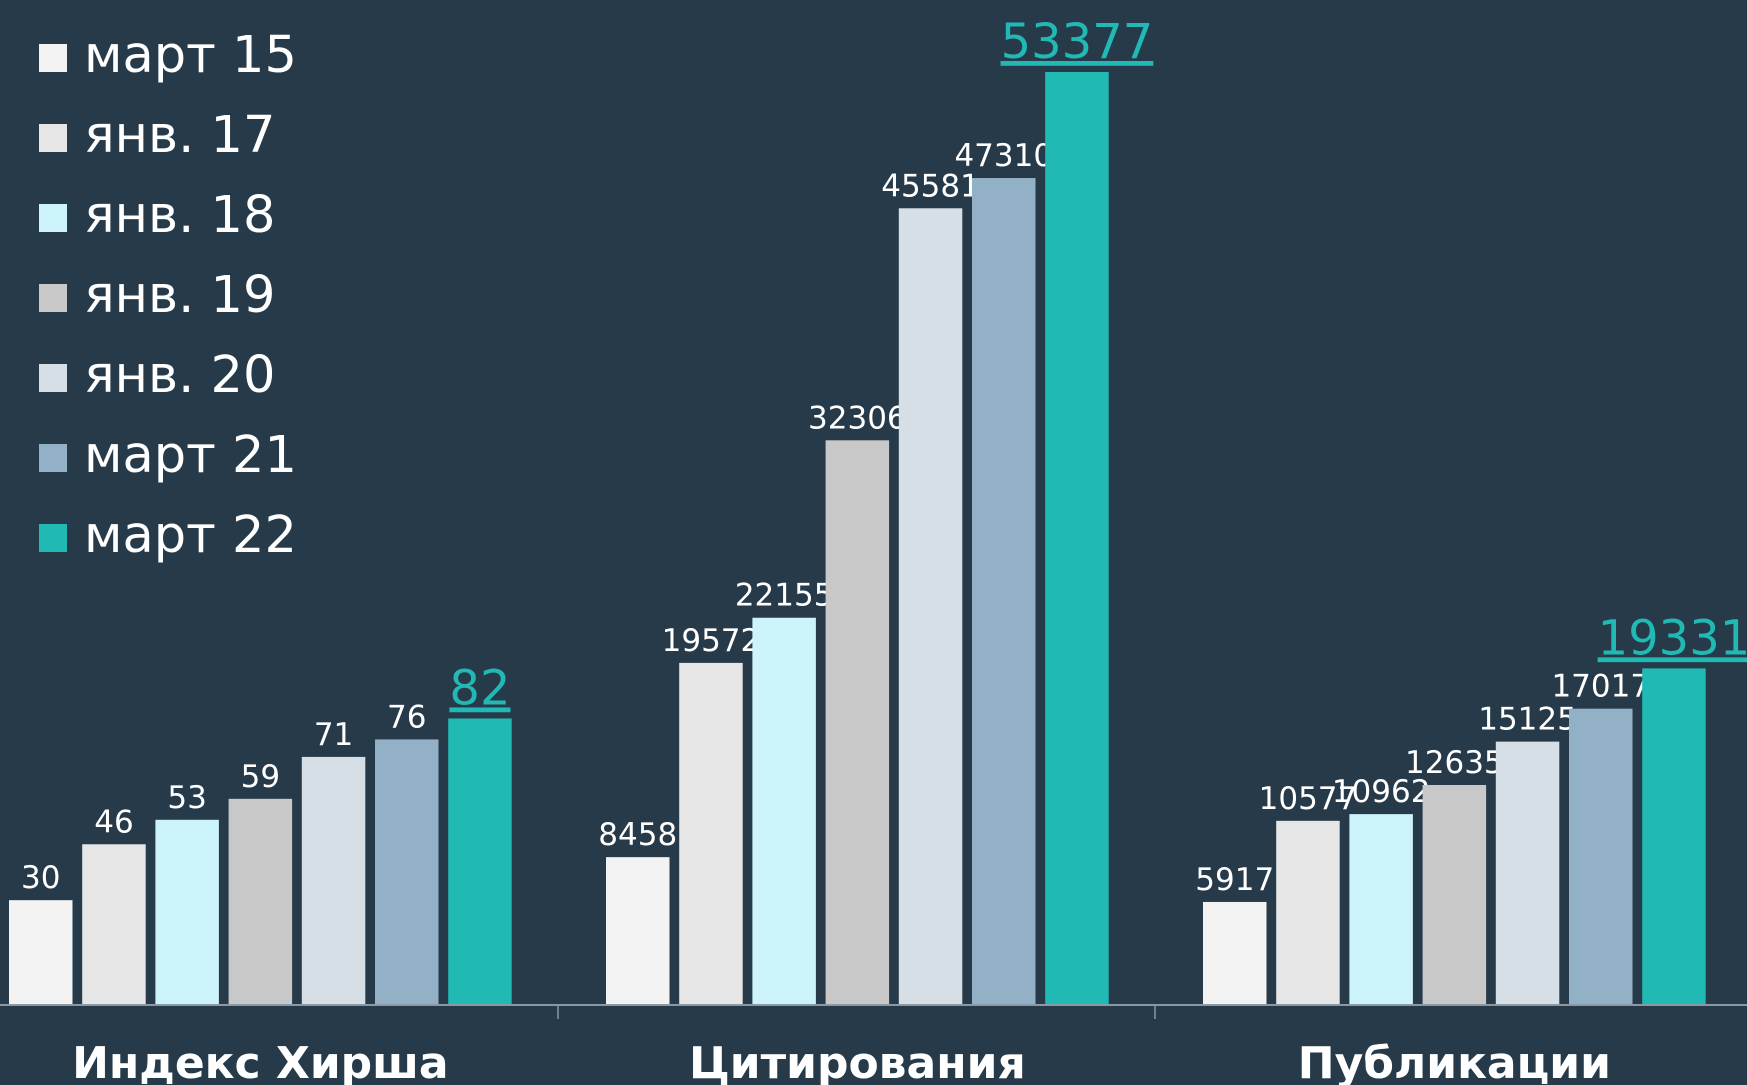  What do you see at coordinates (930, 186) in the screenshot?
I see `value-label: 45581` at bounding box center [930, 186].